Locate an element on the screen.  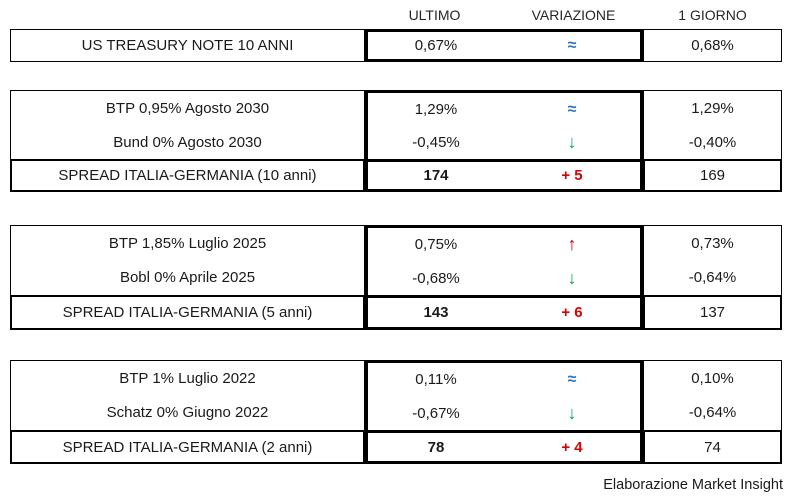
spread-label: SPREAD ITALIA-GERMANIA (2 anni) is located at coordinates (187, 447).